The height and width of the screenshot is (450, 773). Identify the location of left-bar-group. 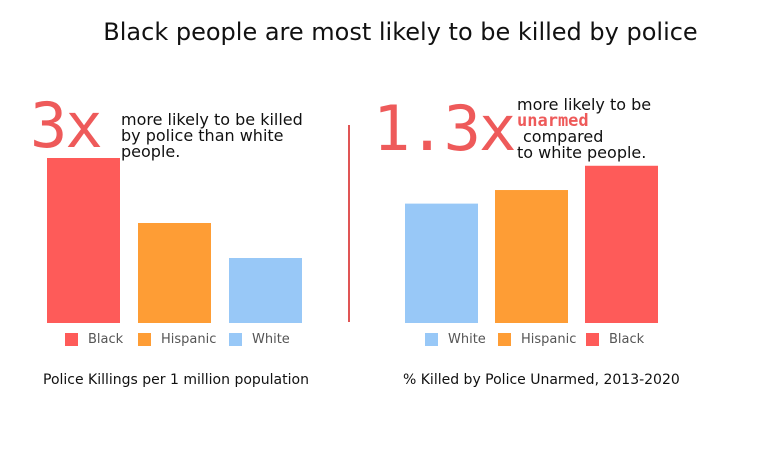
(174, 240).